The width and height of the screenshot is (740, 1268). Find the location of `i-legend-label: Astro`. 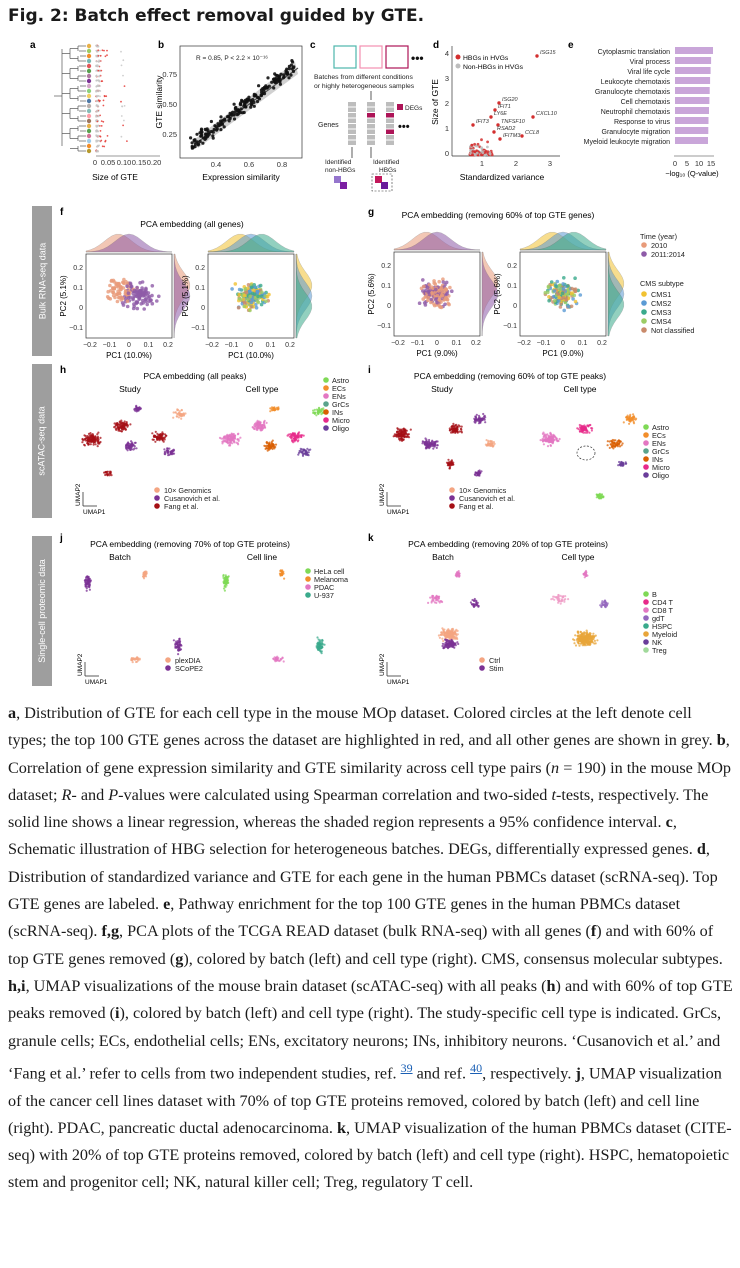

i-legend-label: Astro is located at coordinates (660, 427).